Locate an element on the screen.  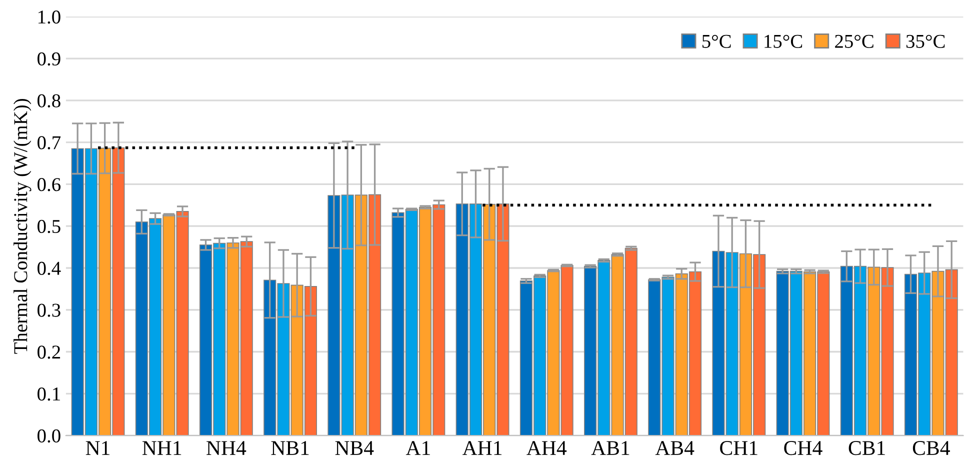
y-tick-label: 0.3 is located at coordinates (49, 310).